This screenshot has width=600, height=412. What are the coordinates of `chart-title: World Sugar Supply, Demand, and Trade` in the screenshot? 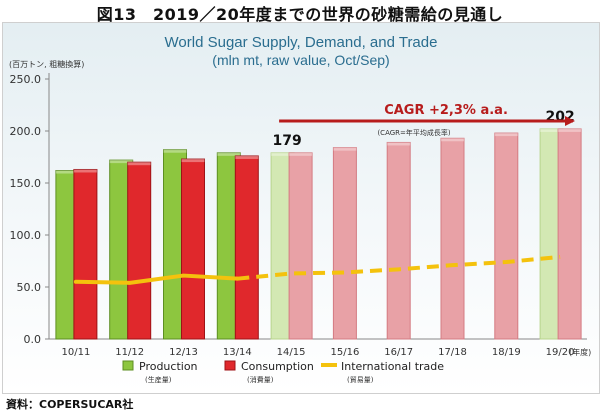 It's located at (301, 42).